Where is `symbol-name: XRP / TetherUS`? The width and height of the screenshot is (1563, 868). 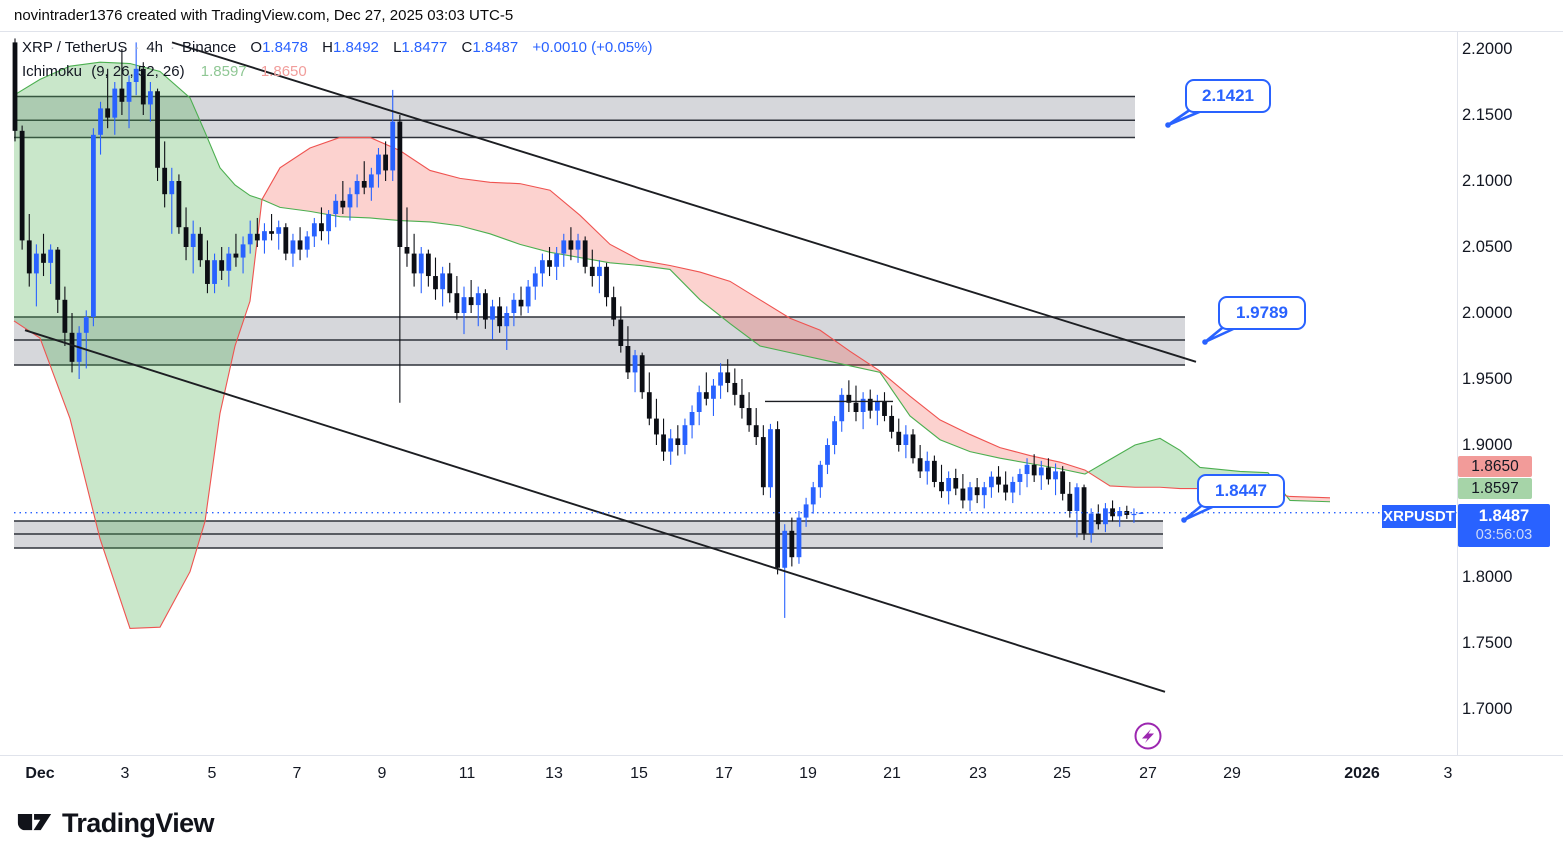 symbol-name: XRP / TetherUS is located at coordinates (75, 47).